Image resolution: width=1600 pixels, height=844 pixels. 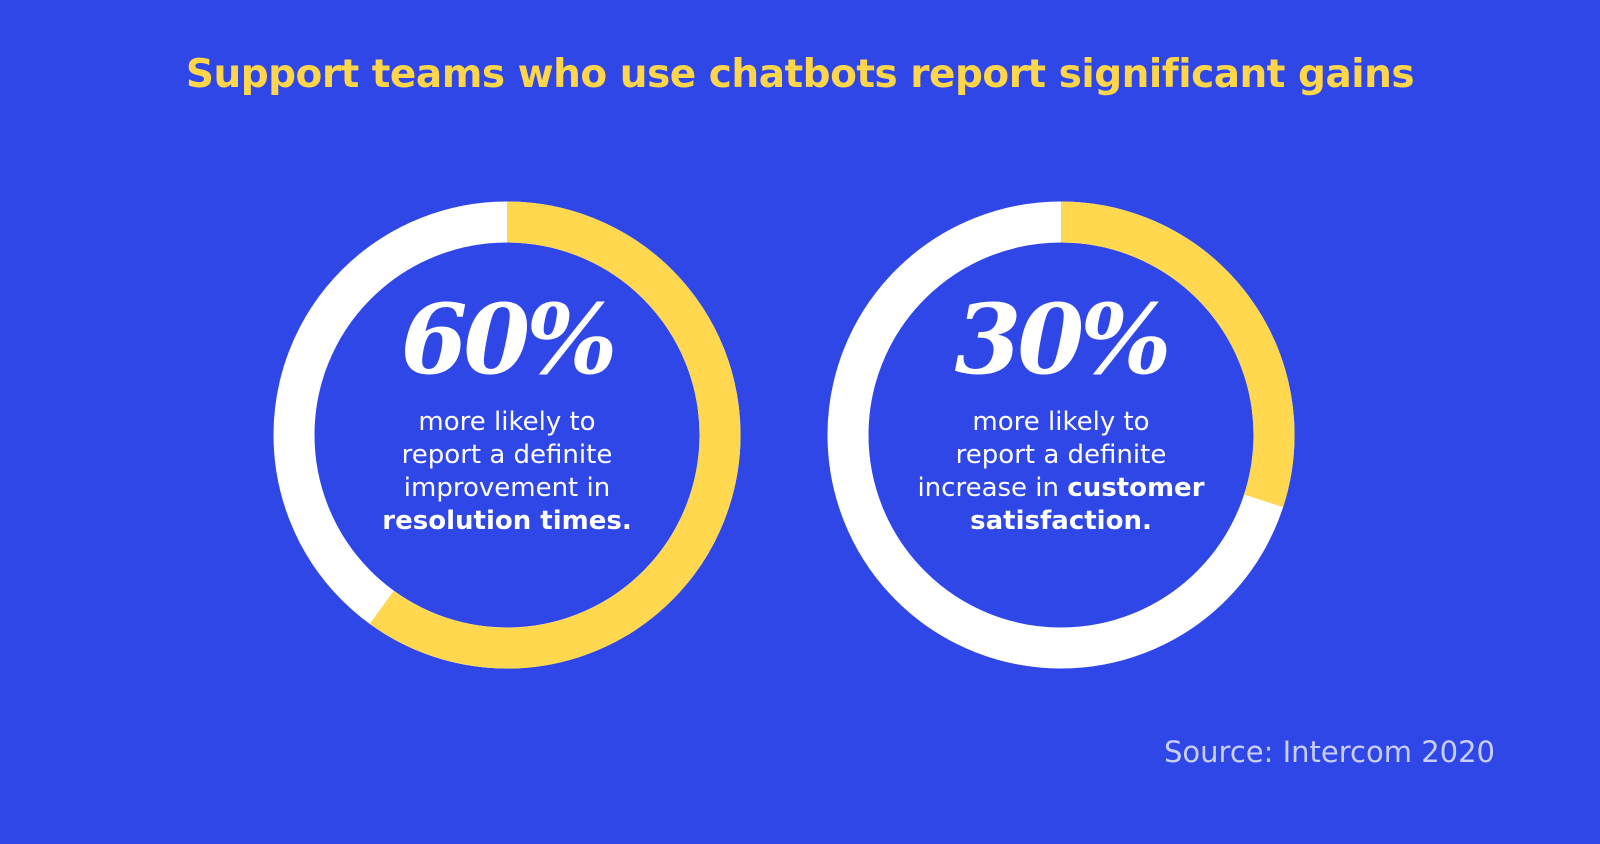 I want to click on desc-regular: increase in, so click(x=992, y=488).